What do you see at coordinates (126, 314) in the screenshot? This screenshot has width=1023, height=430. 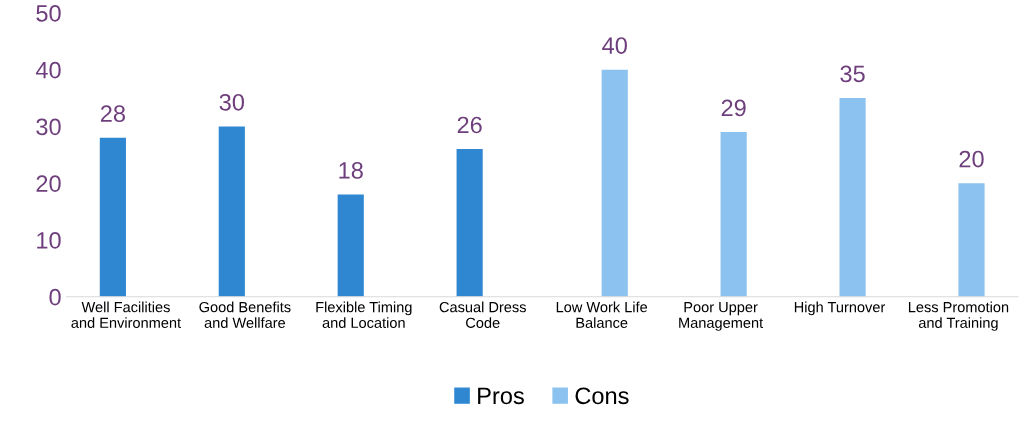 I see `x-tick-label: Well Facilities and Environment` at bounding box center [126, 314].